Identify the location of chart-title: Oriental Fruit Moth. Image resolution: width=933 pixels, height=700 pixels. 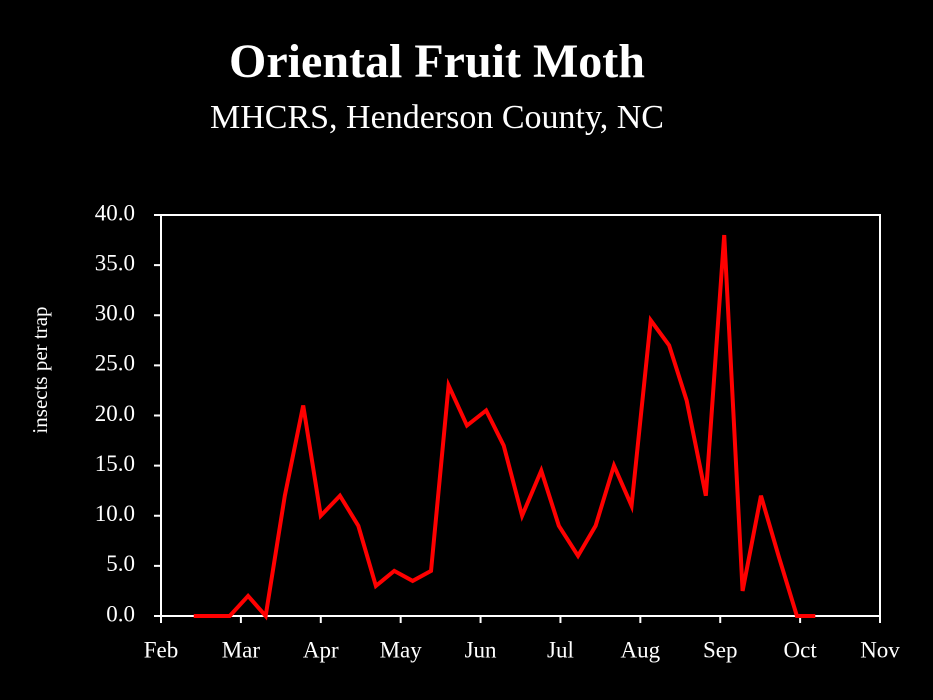
(437, 61).